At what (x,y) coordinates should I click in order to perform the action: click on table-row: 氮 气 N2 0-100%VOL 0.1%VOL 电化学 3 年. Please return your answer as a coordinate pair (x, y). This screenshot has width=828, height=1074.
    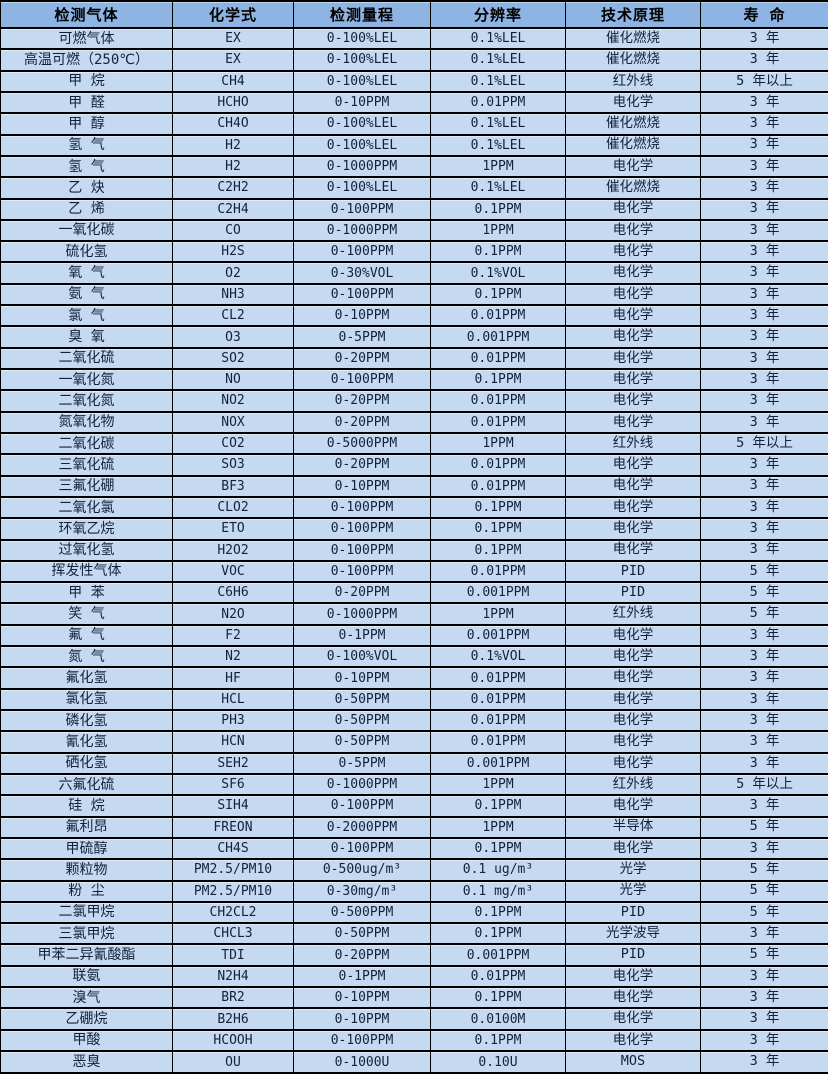
    Looking at the image, I should click on (414, 657).